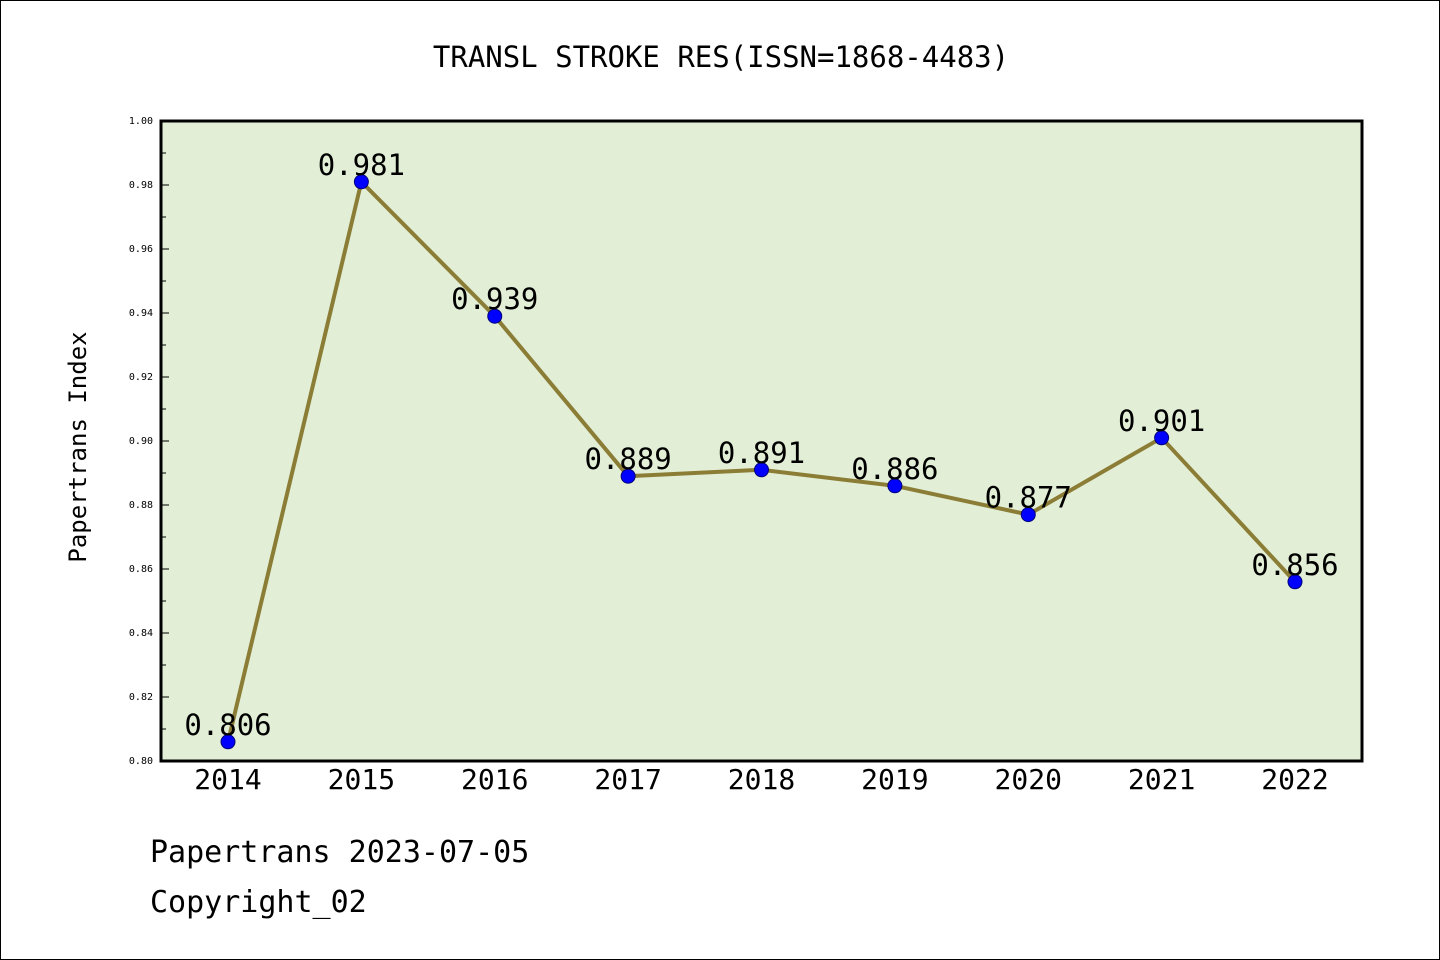 The height and width of the screenshot is (960, 1440). Describe the element at coordinates (1028, 498) in the screenshot. I see `data-label: 0.877` at that location.